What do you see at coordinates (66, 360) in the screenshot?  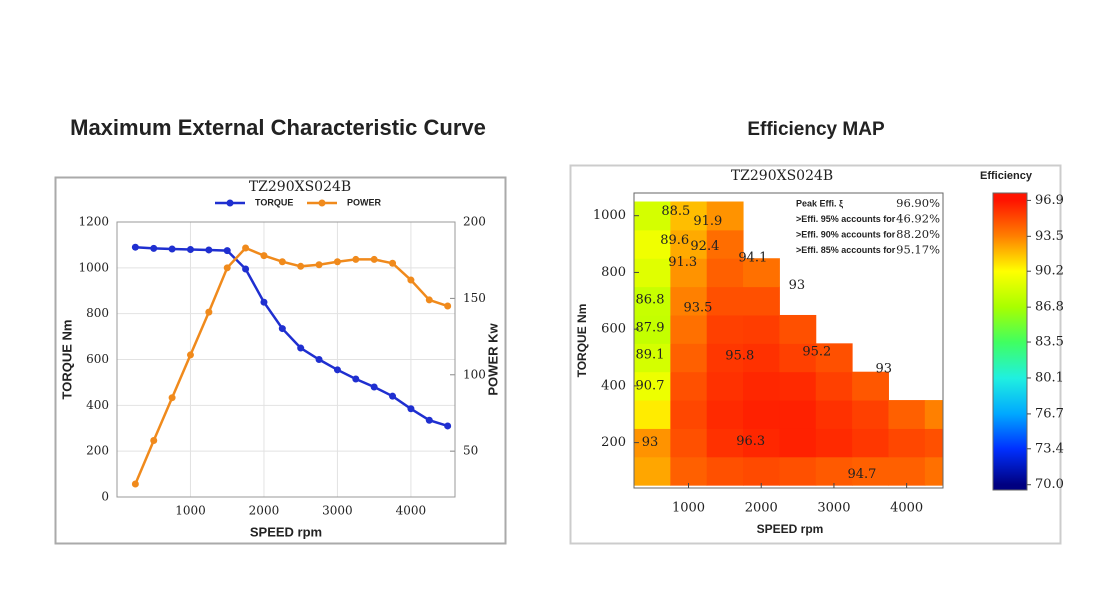 I see `y-axis-label: TORQUE Nm` at bounding box center [66, 360].